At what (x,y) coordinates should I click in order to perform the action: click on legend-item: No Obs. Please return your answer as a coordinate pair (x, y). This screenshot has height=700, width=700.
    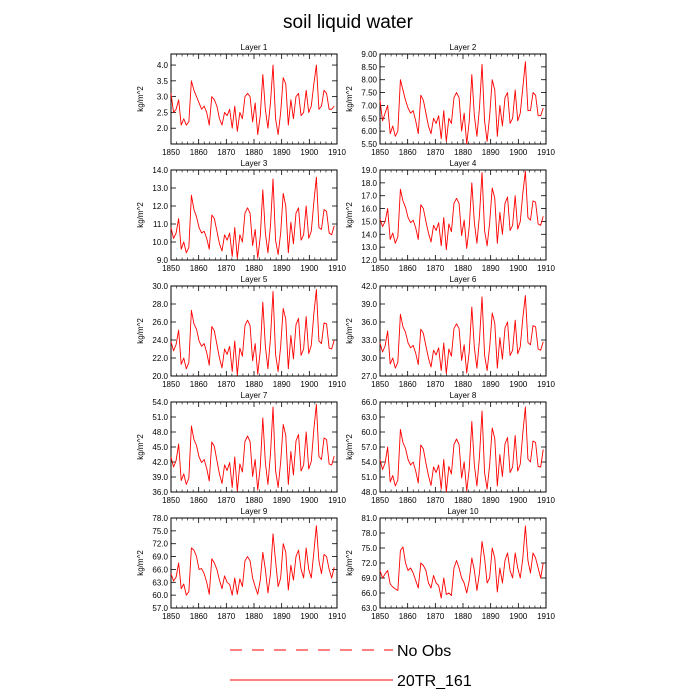
    Looking at the image, I should click on (340, 651).